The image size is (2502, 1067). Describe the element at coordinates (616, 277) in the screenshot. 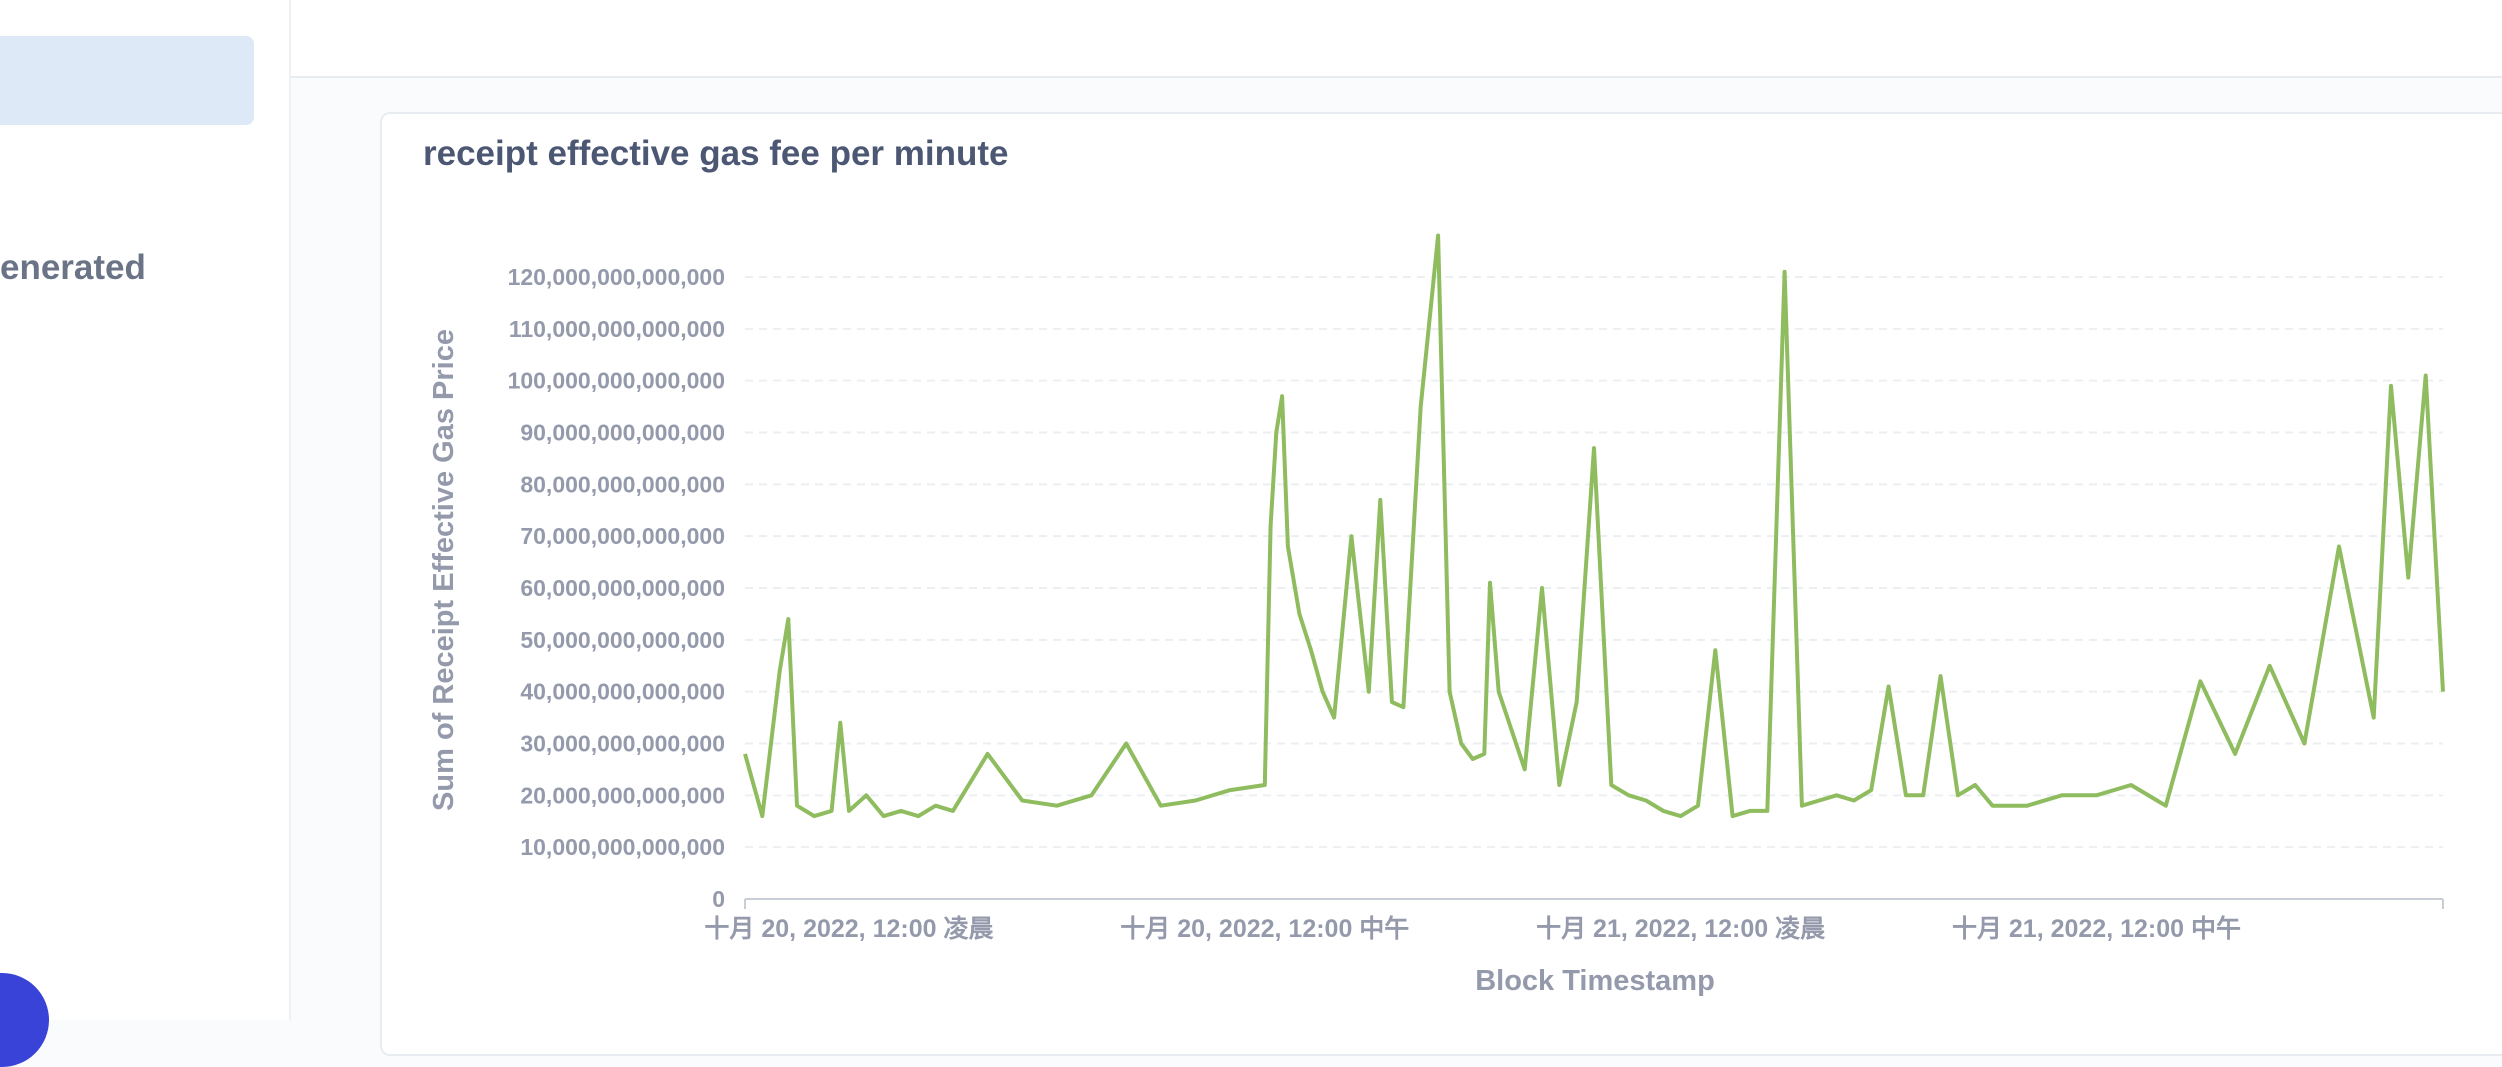

I see `y-tick-label: 120,000,000,000,000` at that location.